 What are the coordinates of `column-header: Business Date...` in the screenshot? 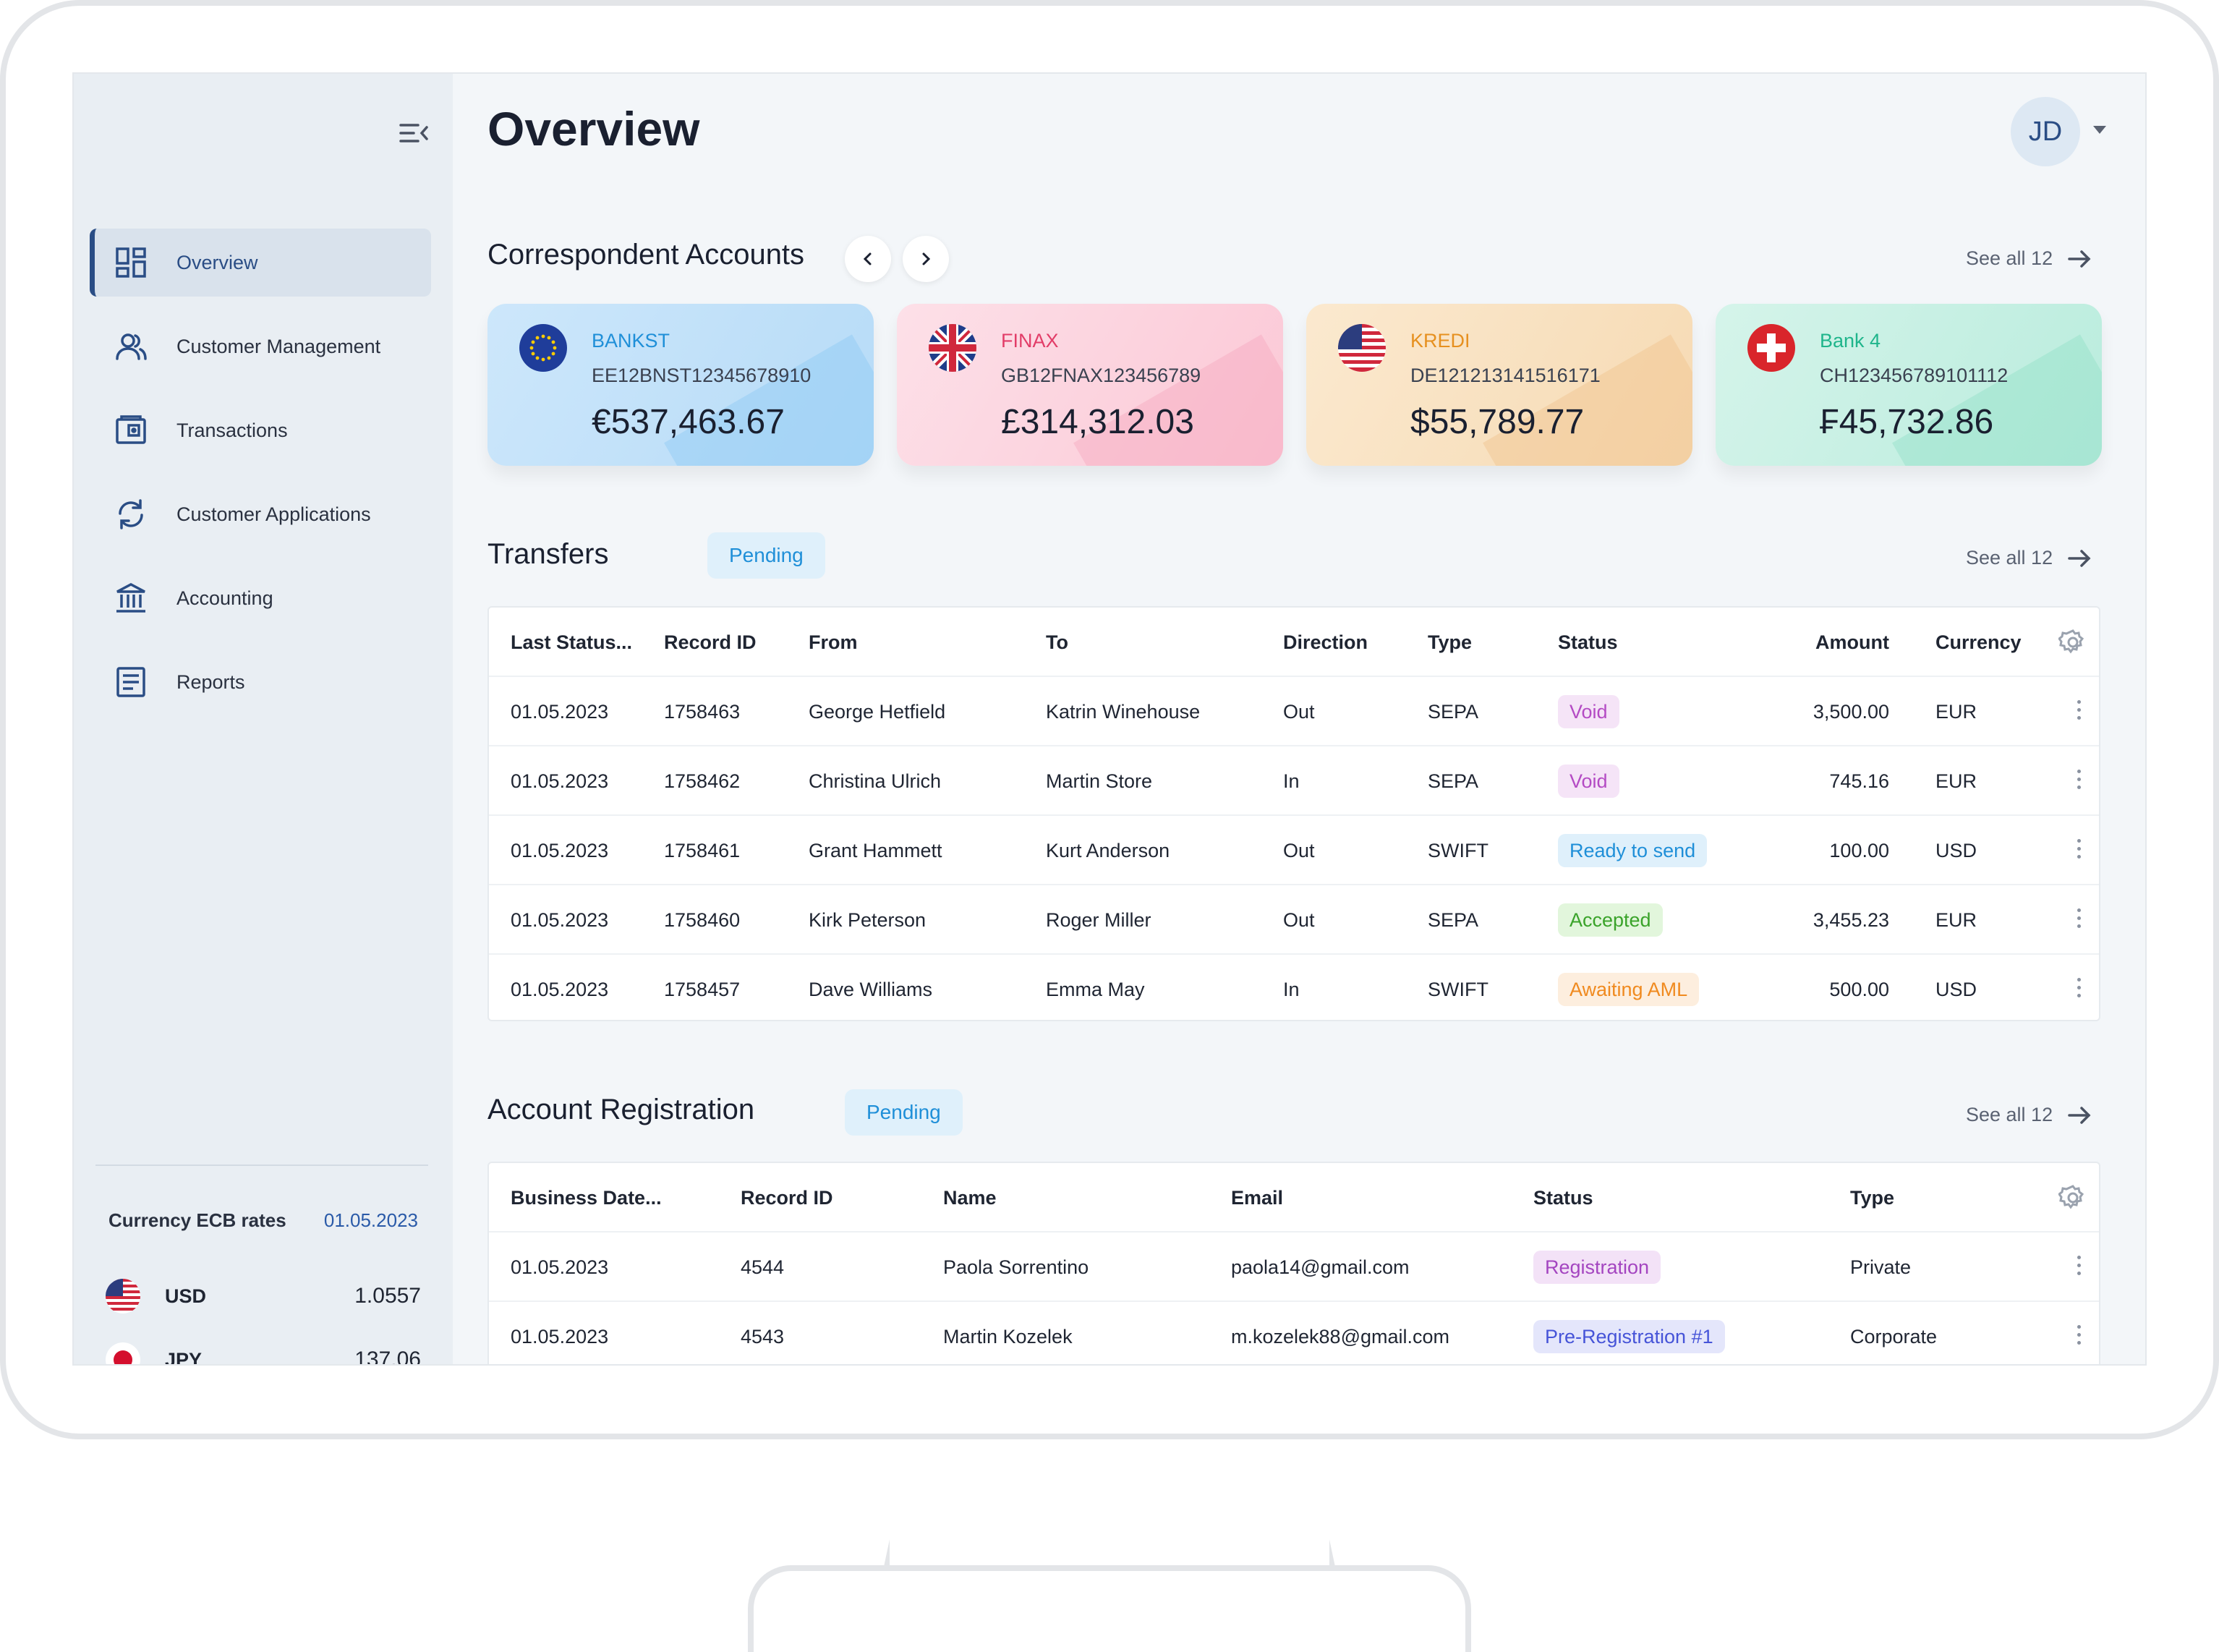 It's located at (586, 1197).